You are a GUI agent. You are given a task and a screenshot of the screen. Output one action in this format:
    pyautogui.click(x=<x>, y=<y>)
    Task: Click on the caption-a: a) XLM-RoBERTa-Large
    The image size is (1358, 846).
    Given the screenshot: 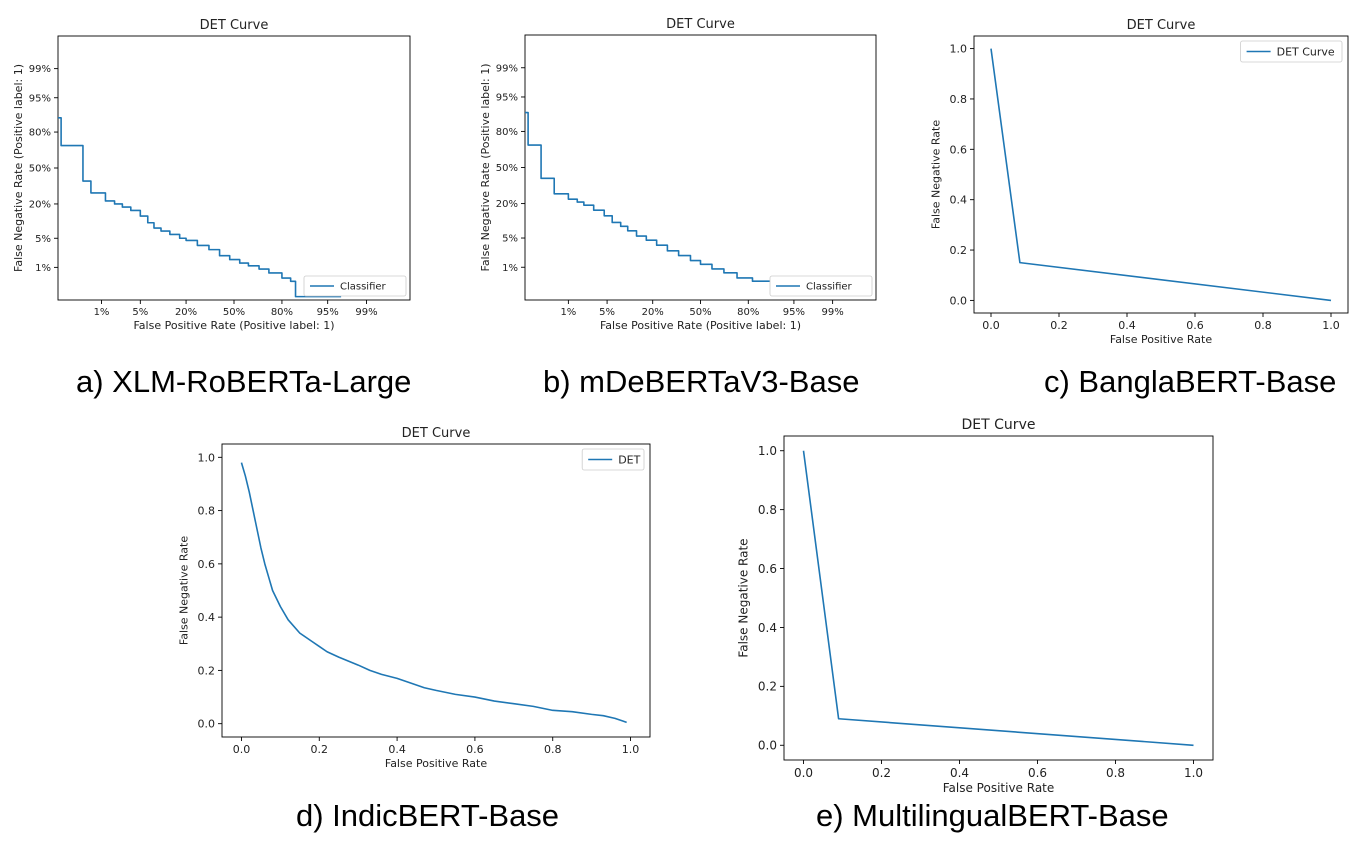 What is the action you would take?
    pyautogui.click(x=244, y=381)
    